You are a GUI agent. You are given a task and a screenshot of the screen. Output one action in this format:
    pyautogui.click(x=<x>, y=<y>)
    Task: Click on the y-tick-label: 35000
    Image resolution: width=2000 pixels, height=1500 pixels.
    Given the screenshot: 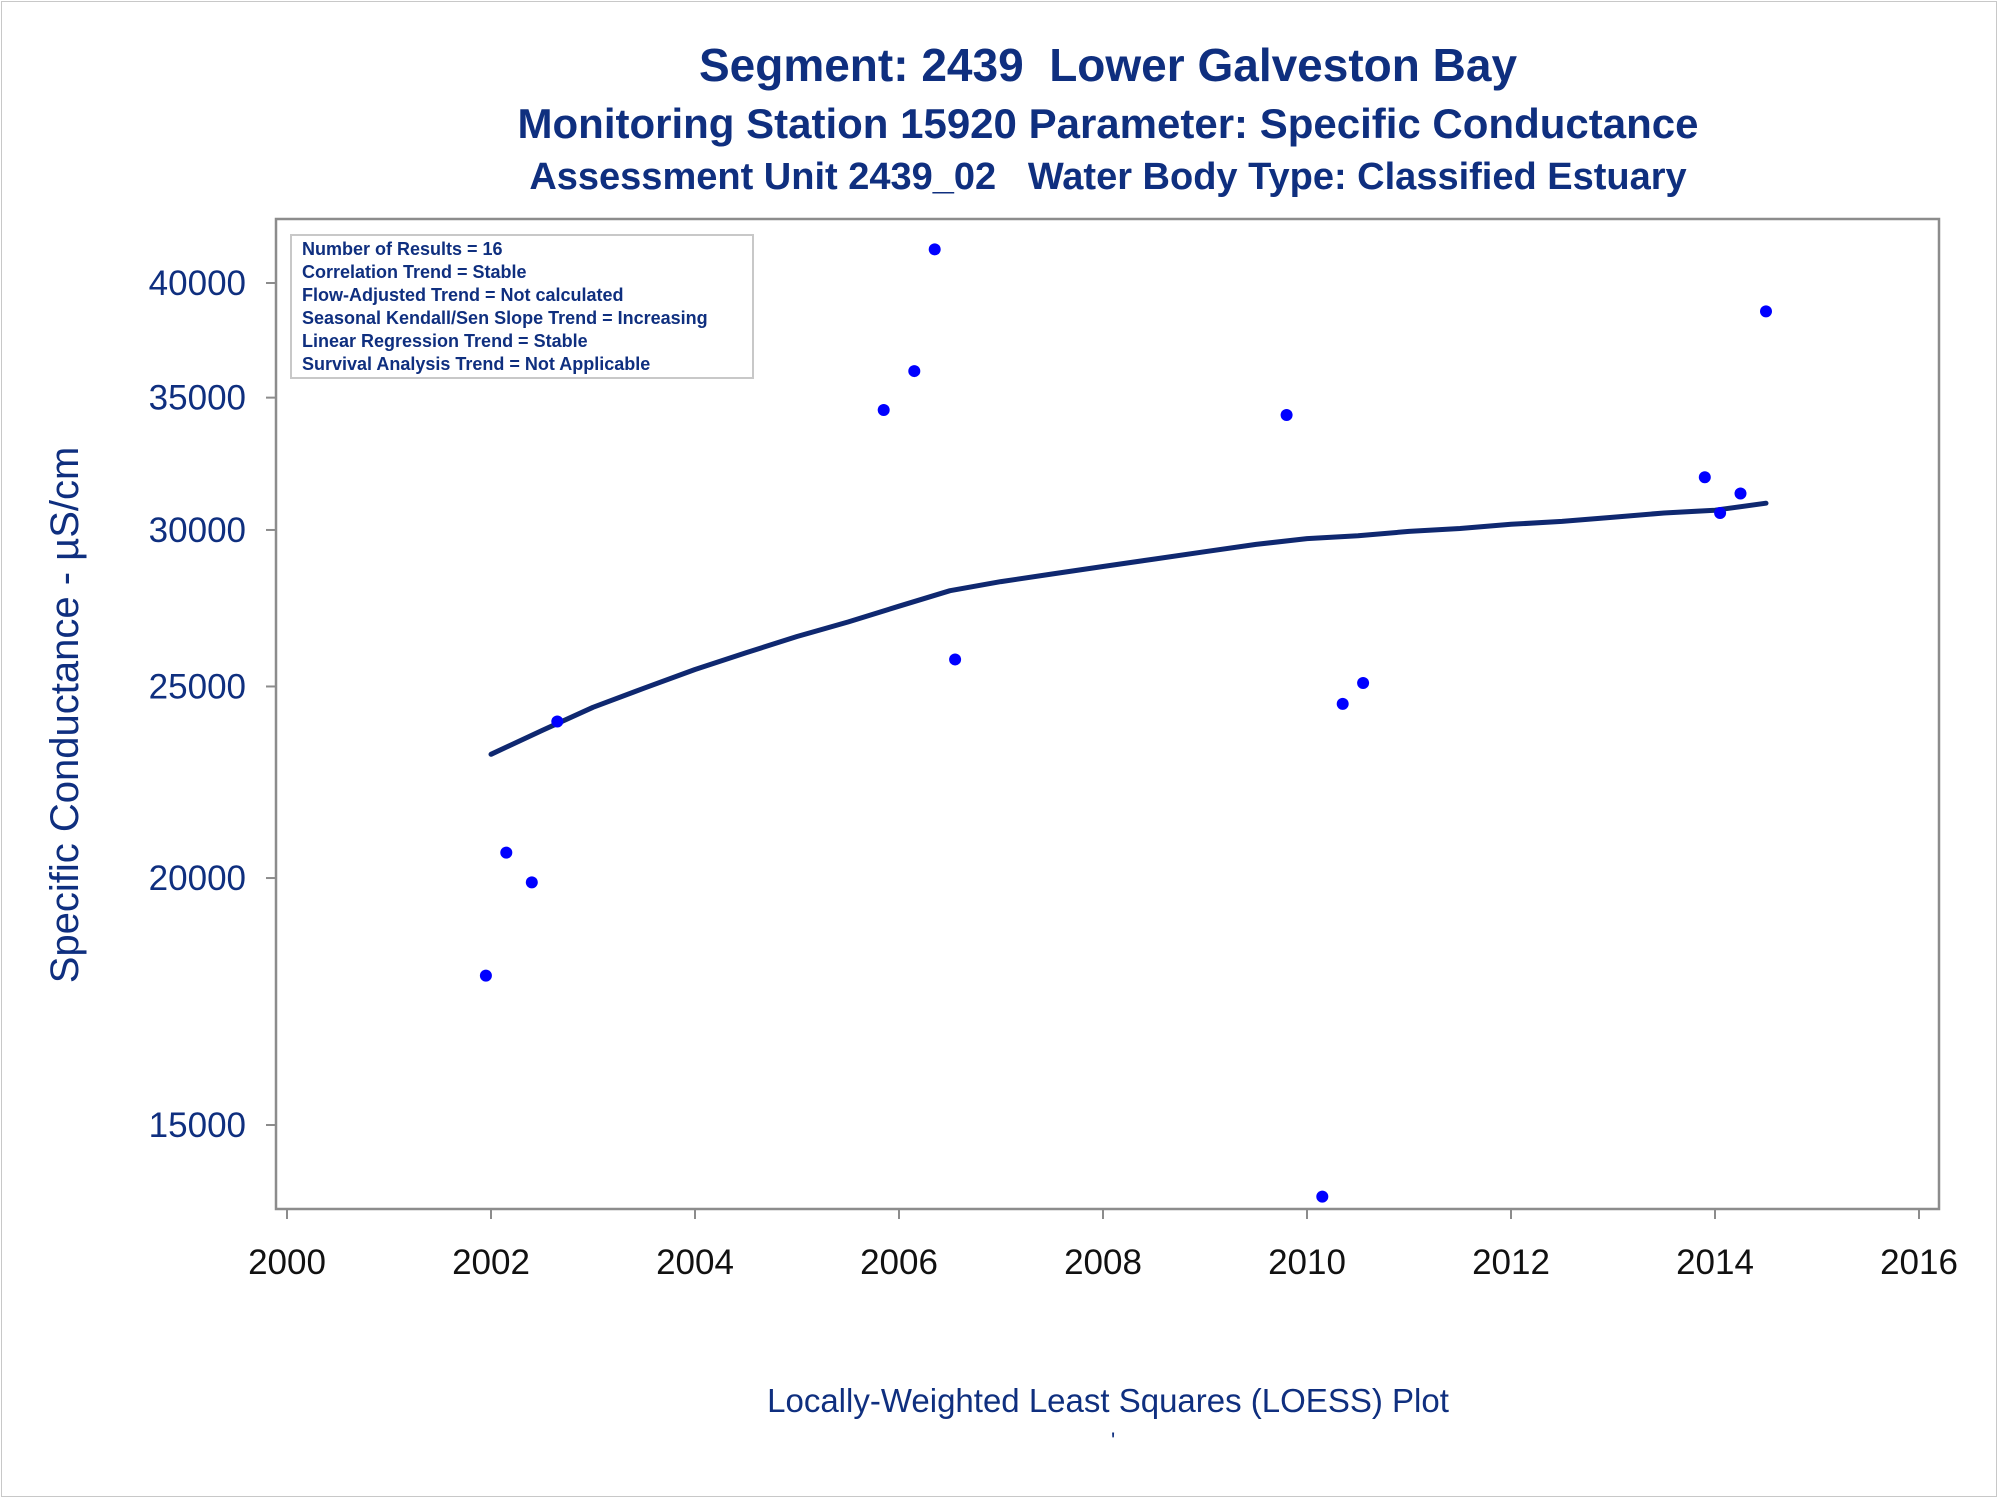 What is the action you would take?
    pyautogui.click(x=197, y=398)
    